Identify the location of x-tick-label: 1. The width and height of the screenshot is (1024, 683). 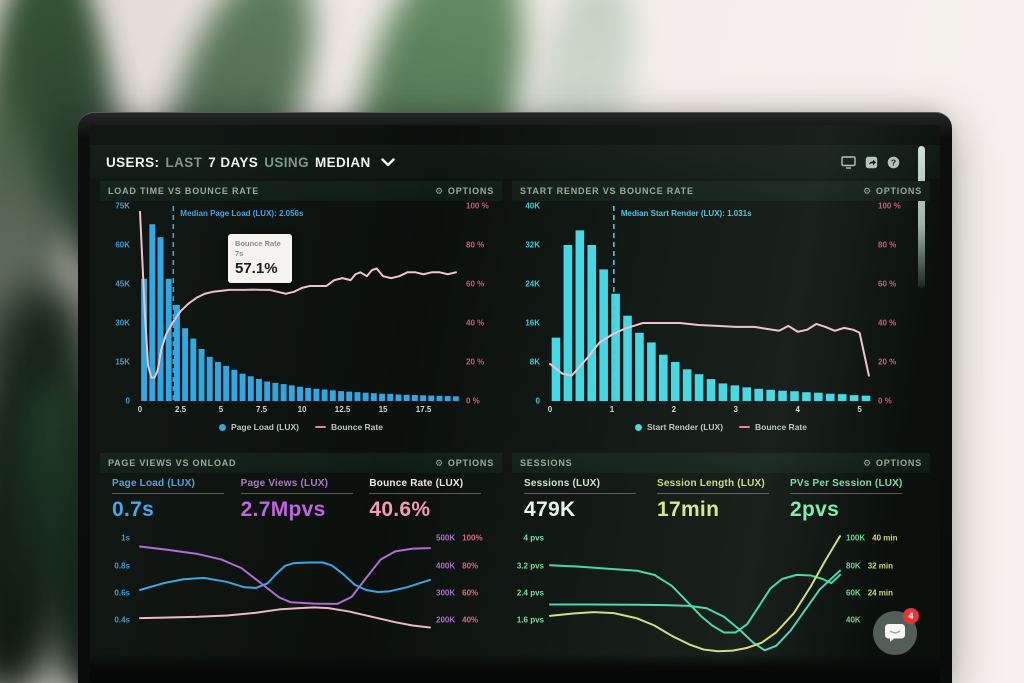
(612, 409).